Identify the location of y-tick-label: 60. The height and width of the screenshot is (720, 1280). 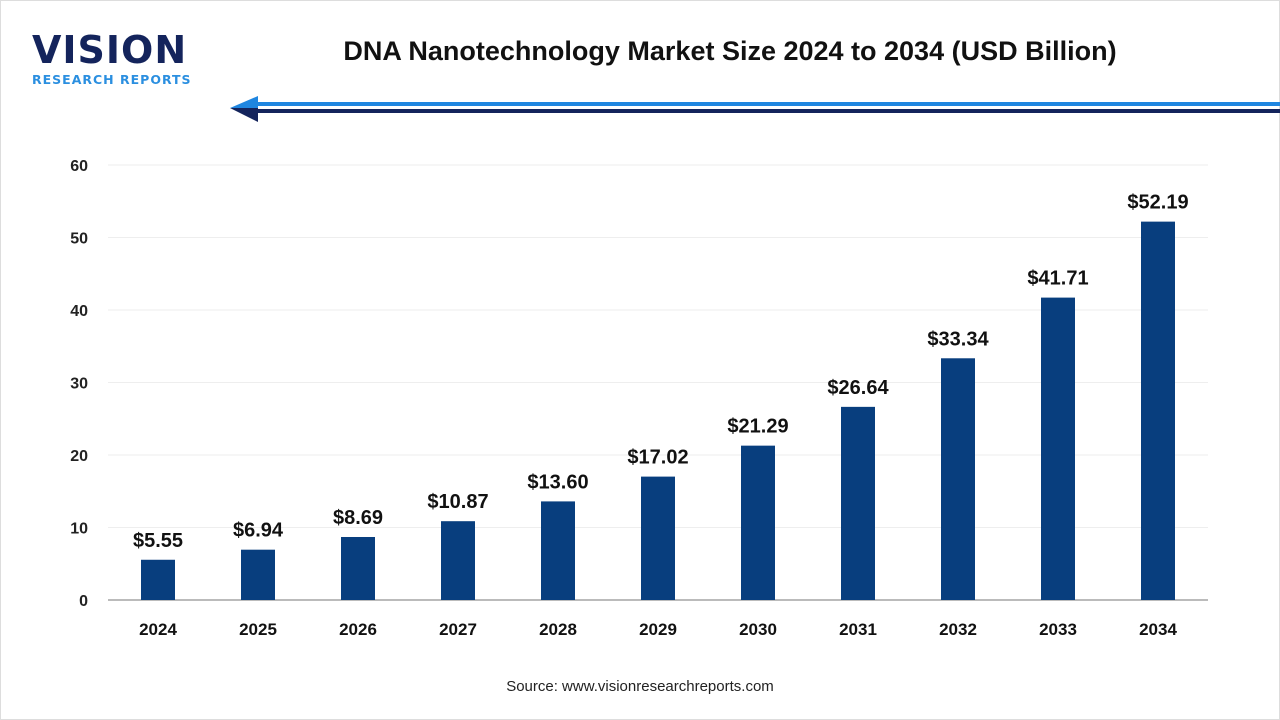
(79, 166).